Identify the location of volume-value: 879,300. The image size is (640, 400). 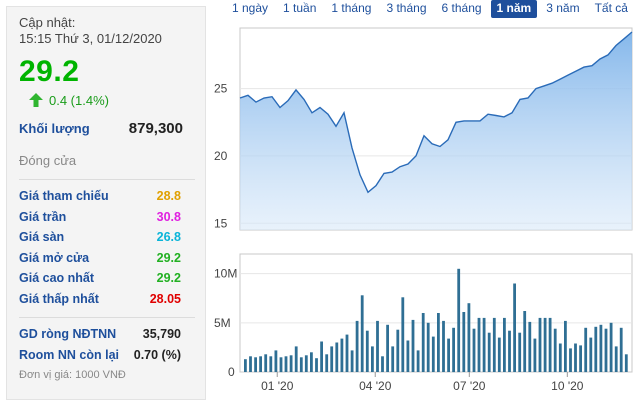
(155, 128).